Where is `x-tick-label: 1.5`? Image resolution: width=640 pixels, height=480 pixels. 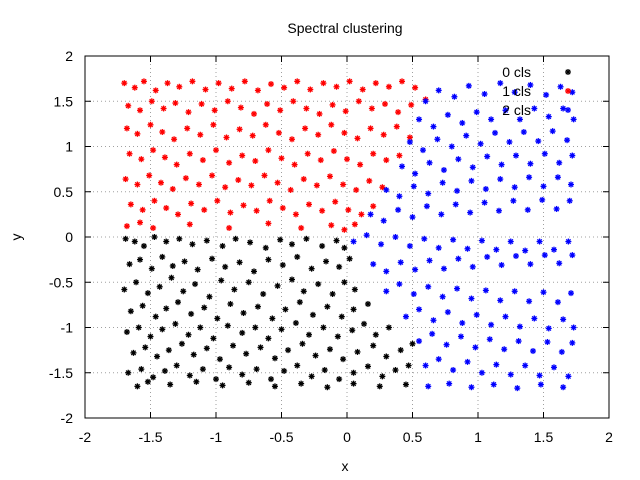 x-tick-label: 1.5 is located at coordinates (544, 437).